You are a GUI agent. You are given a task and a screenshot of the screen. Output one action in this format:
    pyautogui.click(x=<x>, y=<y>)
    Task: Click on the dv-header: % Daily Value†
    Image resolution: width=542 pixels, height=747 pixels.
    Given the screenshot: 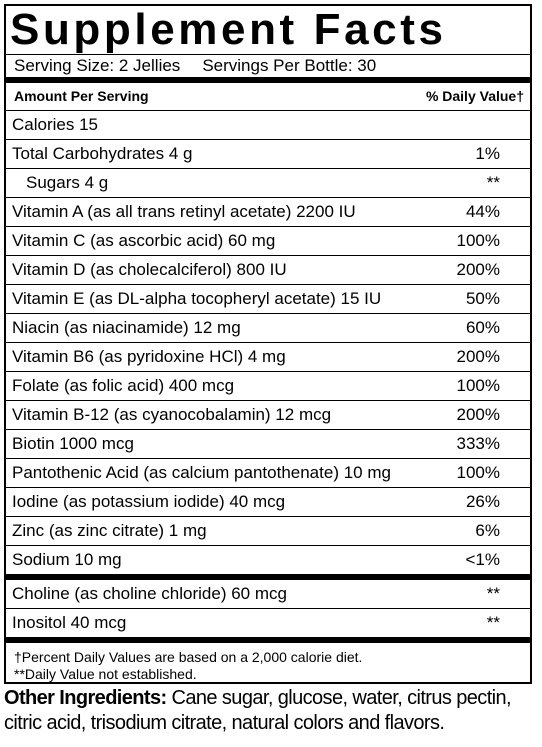 What is the action you would take?
    pyautogui.click(x=474, y=96)
    